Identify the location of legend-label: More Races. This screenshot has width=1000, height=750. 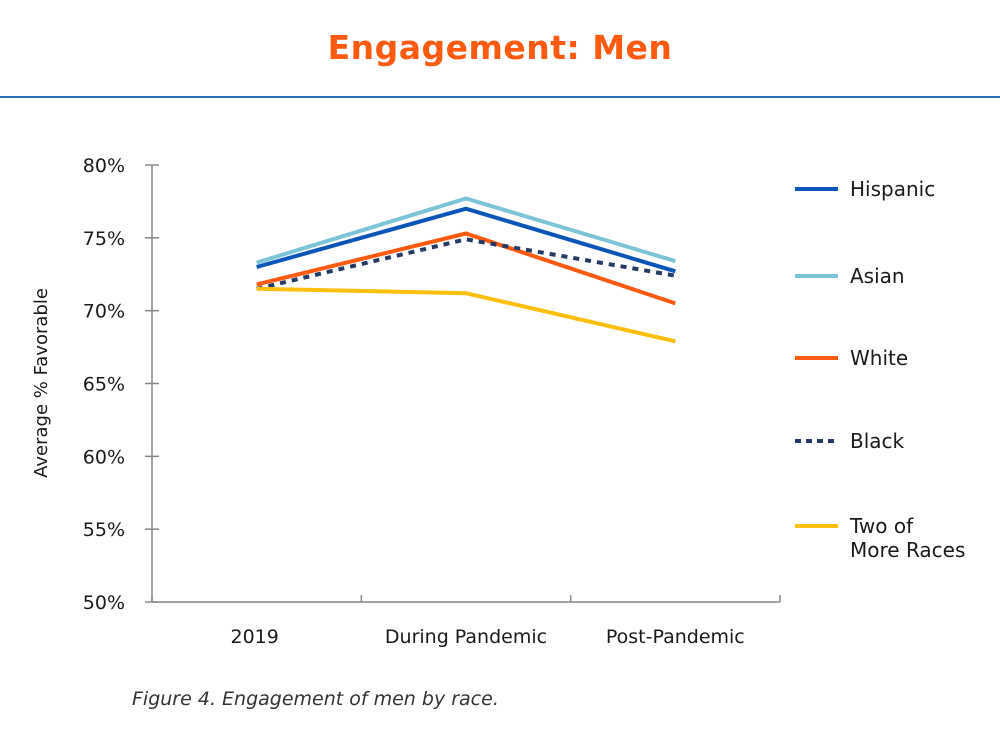
(907, 550).